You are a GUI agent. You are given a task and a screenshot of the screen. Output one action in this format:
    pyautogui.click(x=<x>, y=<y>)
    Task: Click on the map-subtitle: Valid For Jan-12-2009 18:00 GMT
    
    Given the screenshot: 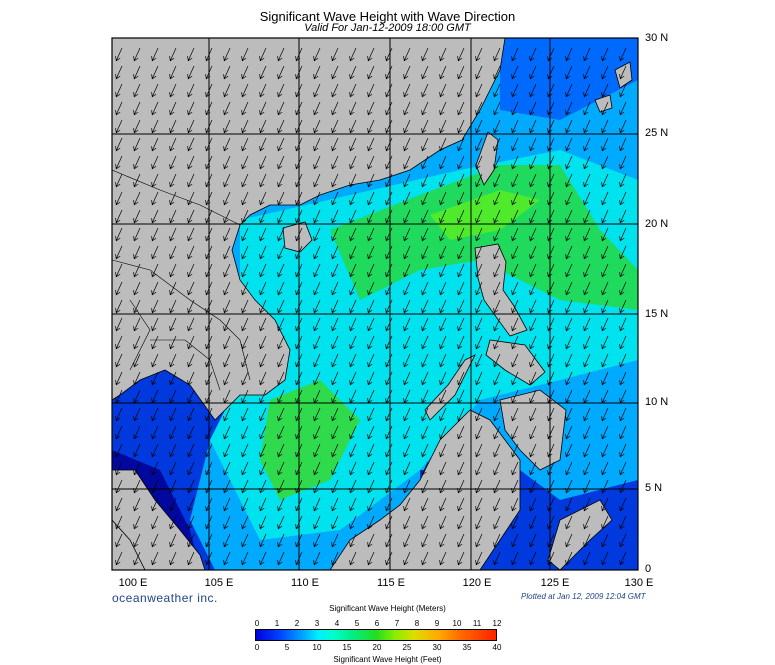 What is the action you would take?
    pyautogui.click(x=387, y=28)
    